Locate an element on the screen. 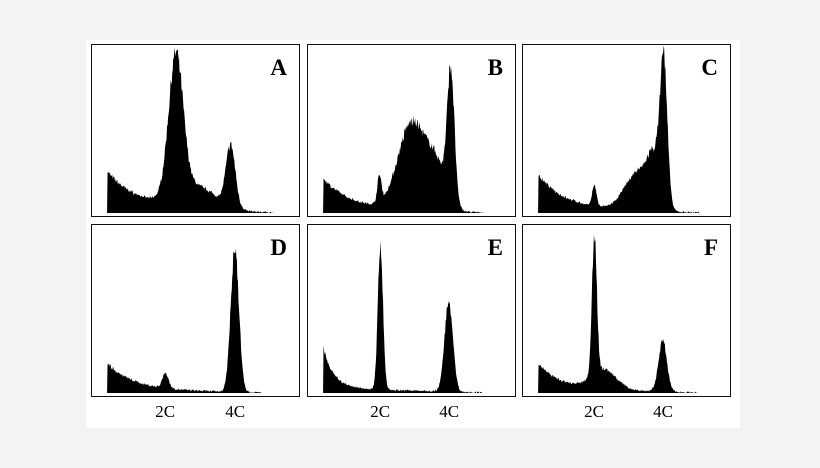 The width and height of the screenshot is (820, 468). histogram-area-b is located at coordinates (413, 139).